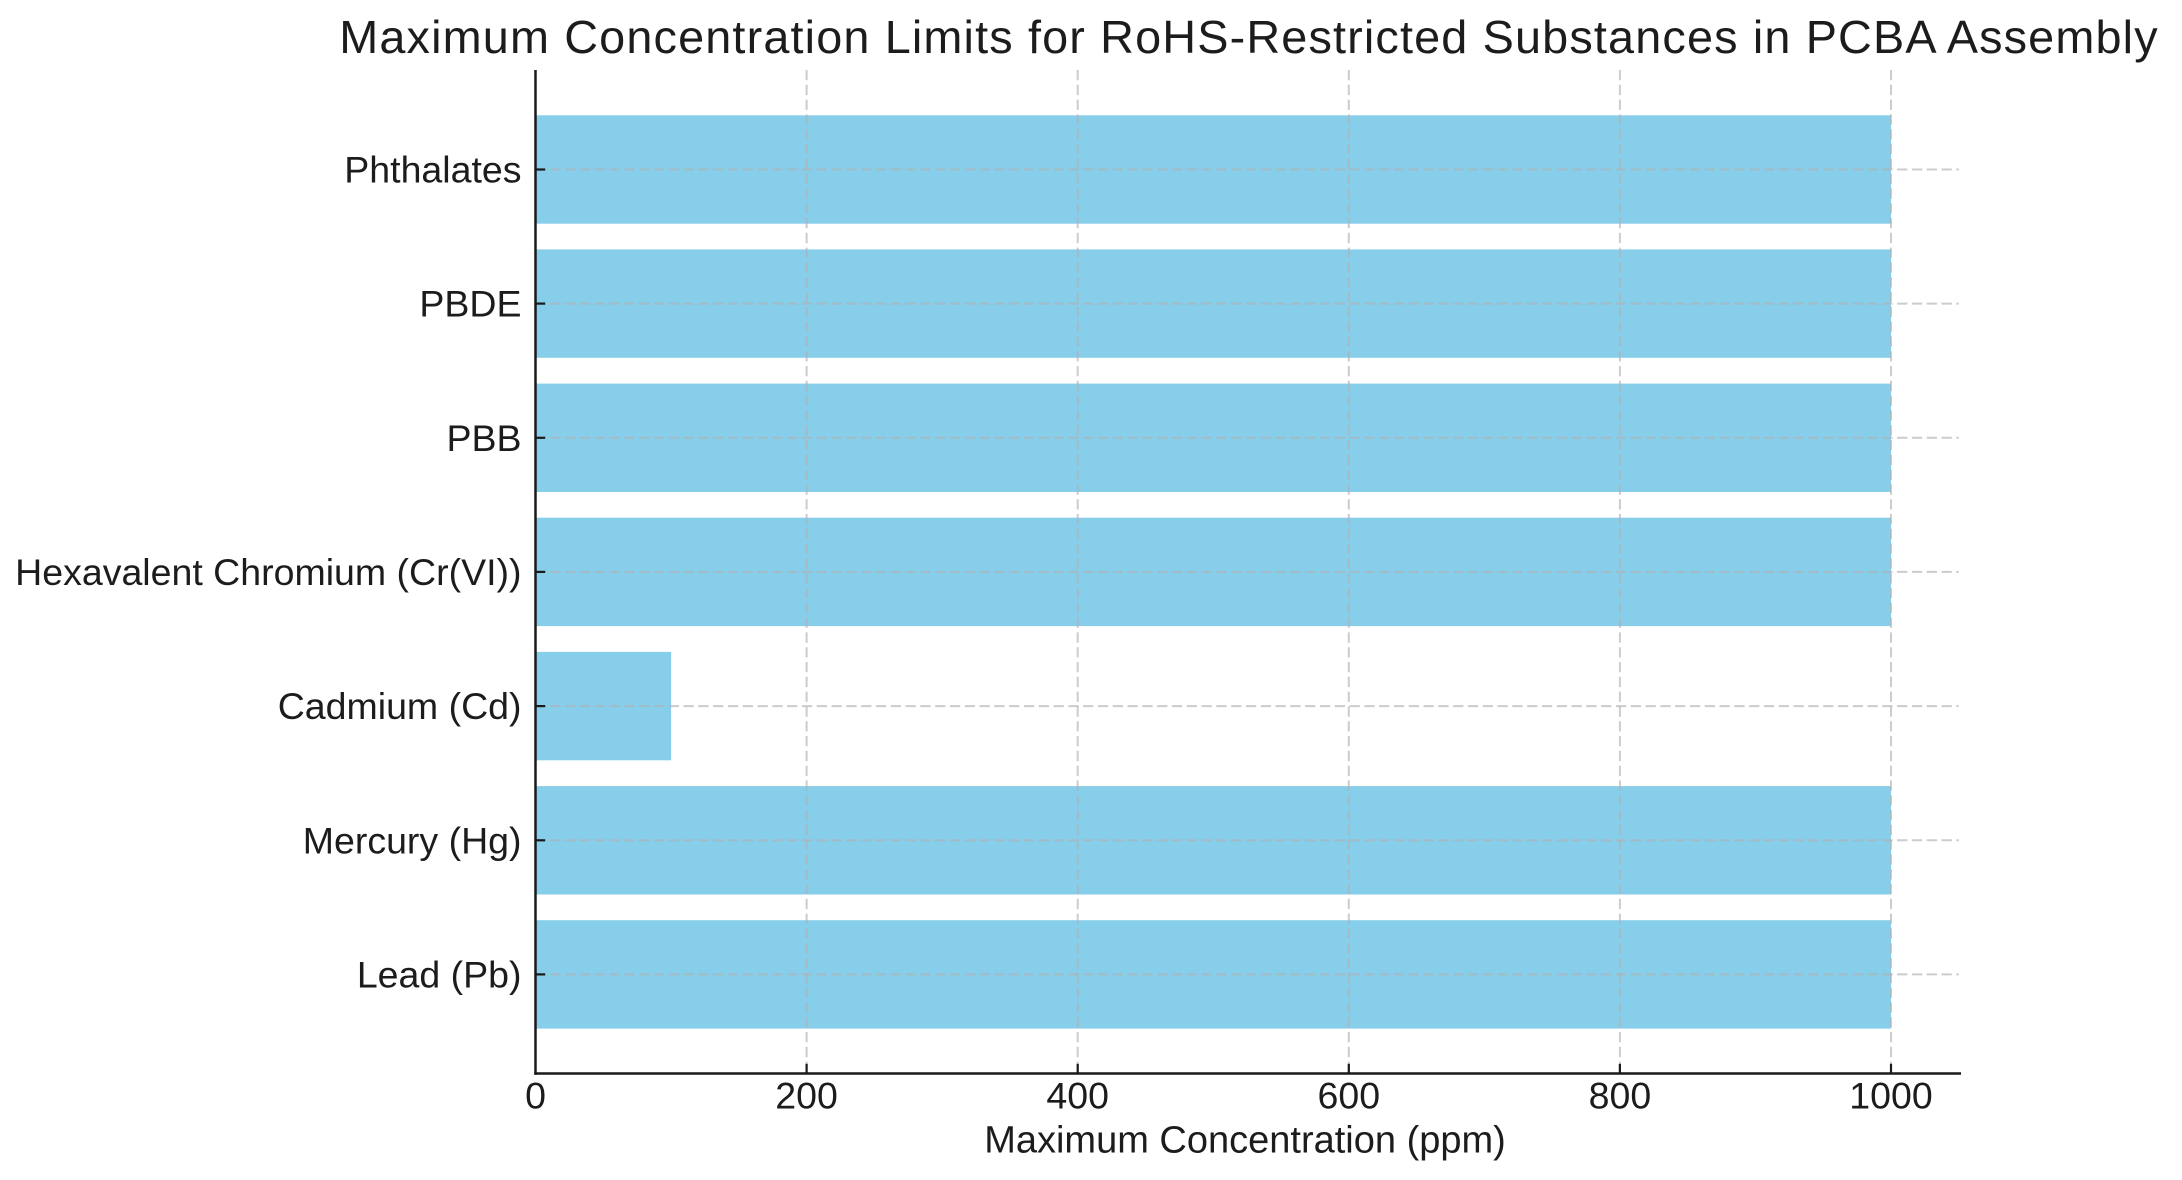 Image resolution: width=2182 pixels, height=1180 pixels. What do you see at coordinates (806, 1096) in the screenshot?
I see `svg-text: 200` at bounding box center [806, 1096].